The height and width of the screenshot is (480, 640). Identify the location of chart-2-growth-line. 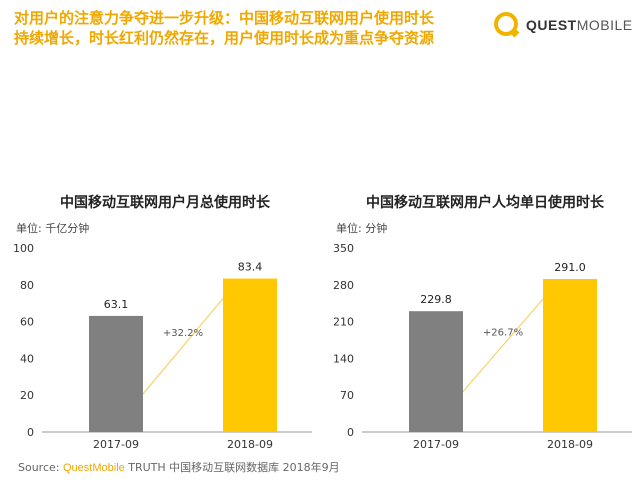
(503, 345).